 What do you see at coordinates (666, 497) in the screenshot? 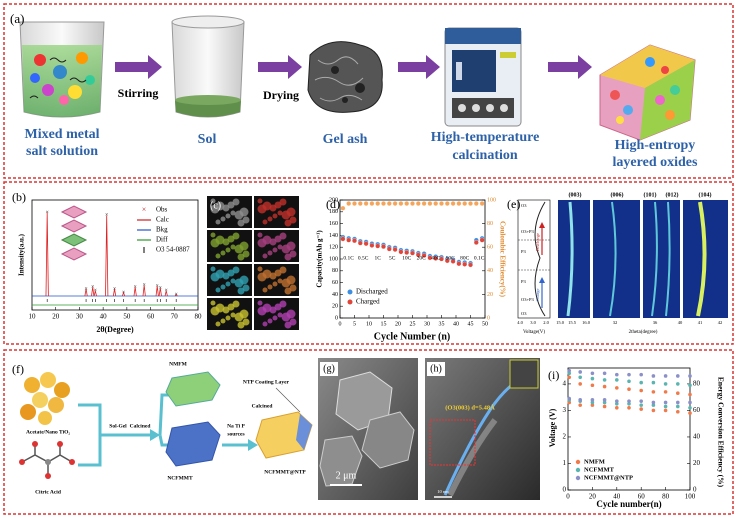
I see `x-tick-label: 80` at bounding box center [666, 497].